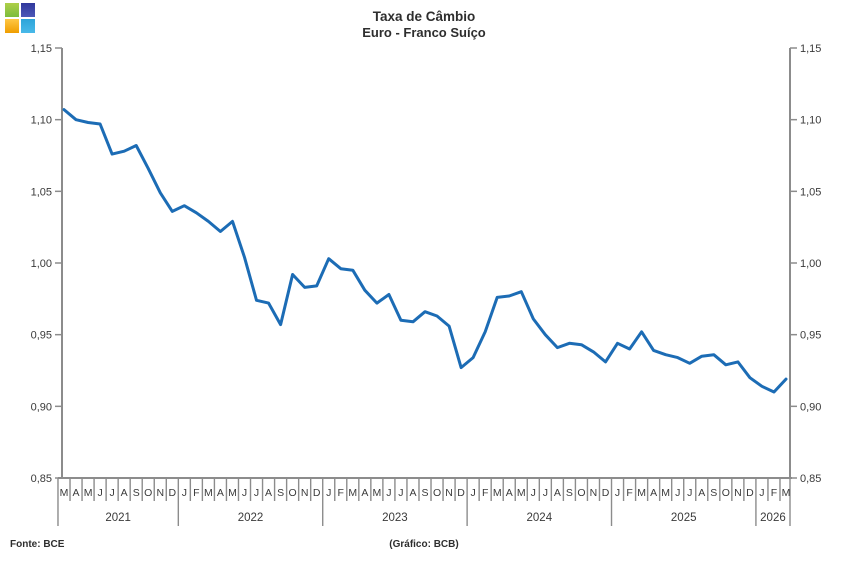  Describe the element at coordinates (251, 518) in the screenshot. I see `year-label: 2022` at that location.